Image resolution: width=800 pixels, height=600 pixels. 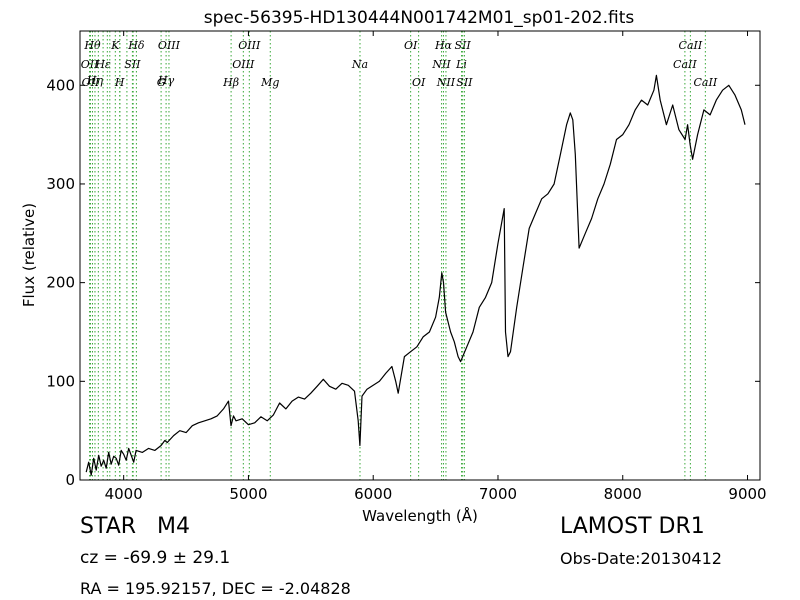 What do you see at coordinates (161, 82) in the screenshot?
I see `marker-label: G` at bounding box center [161, 82].